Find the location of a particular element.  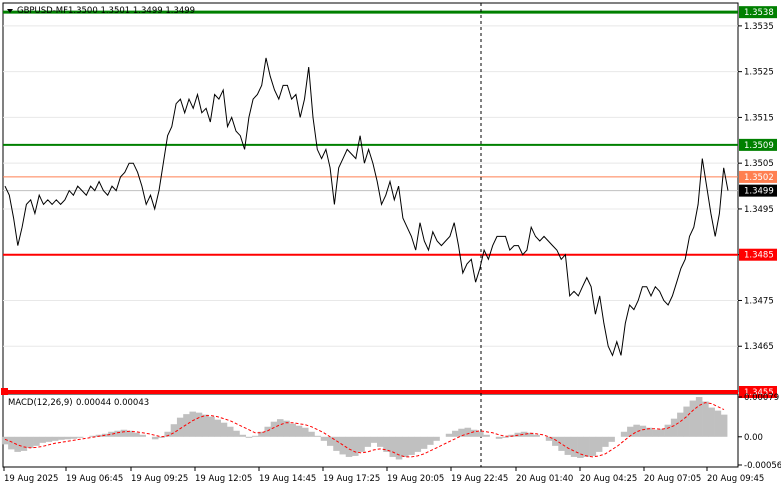

x-tick-label: 19 Aug 09:25 is located at coordinates (159, 479).